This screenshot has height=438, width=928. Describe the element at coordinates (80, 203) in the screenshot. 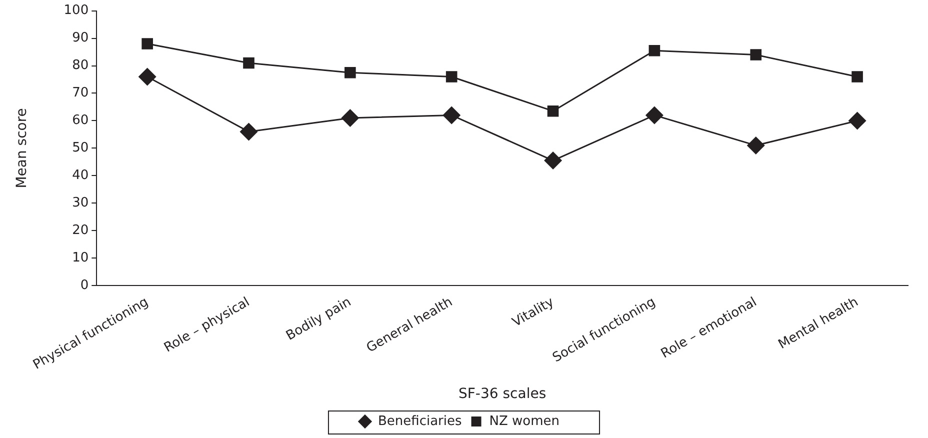

I see `y-tick-label: 30` at that location.